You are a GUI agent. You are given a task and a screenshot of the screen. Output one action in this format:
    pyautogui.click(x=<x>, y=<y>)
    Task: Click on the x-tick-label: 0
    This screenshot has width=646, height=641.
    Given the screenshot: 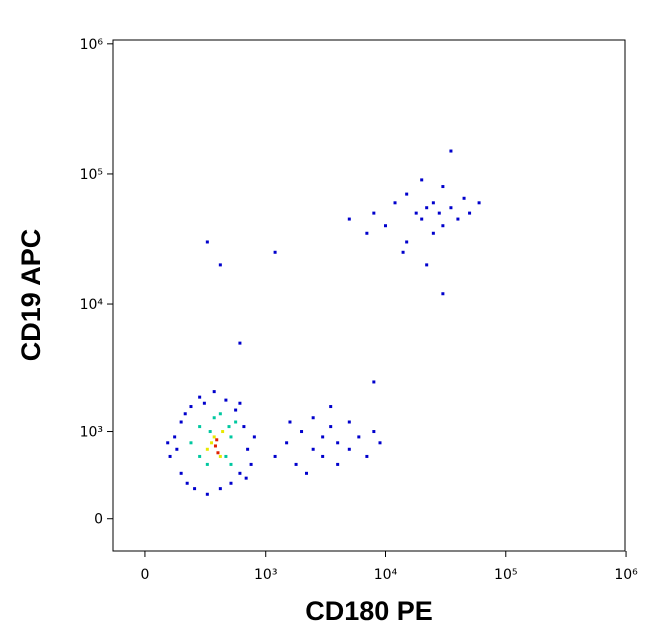 What is the action you would take?
    pyautogui.click(x=144, y=575)
    